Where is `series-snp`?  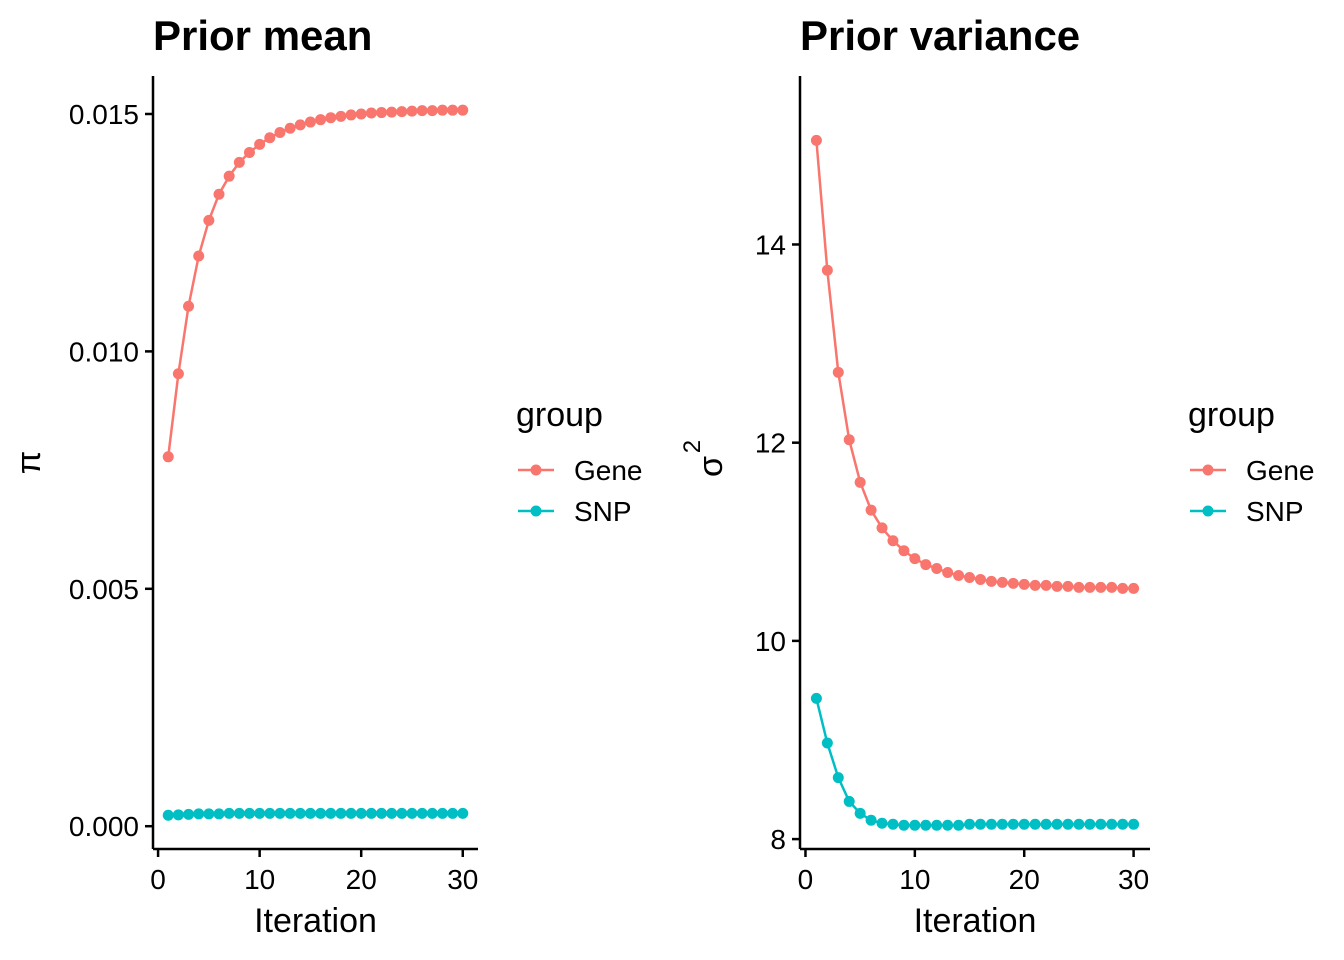 series-snp is located at coordinates (975, 761).